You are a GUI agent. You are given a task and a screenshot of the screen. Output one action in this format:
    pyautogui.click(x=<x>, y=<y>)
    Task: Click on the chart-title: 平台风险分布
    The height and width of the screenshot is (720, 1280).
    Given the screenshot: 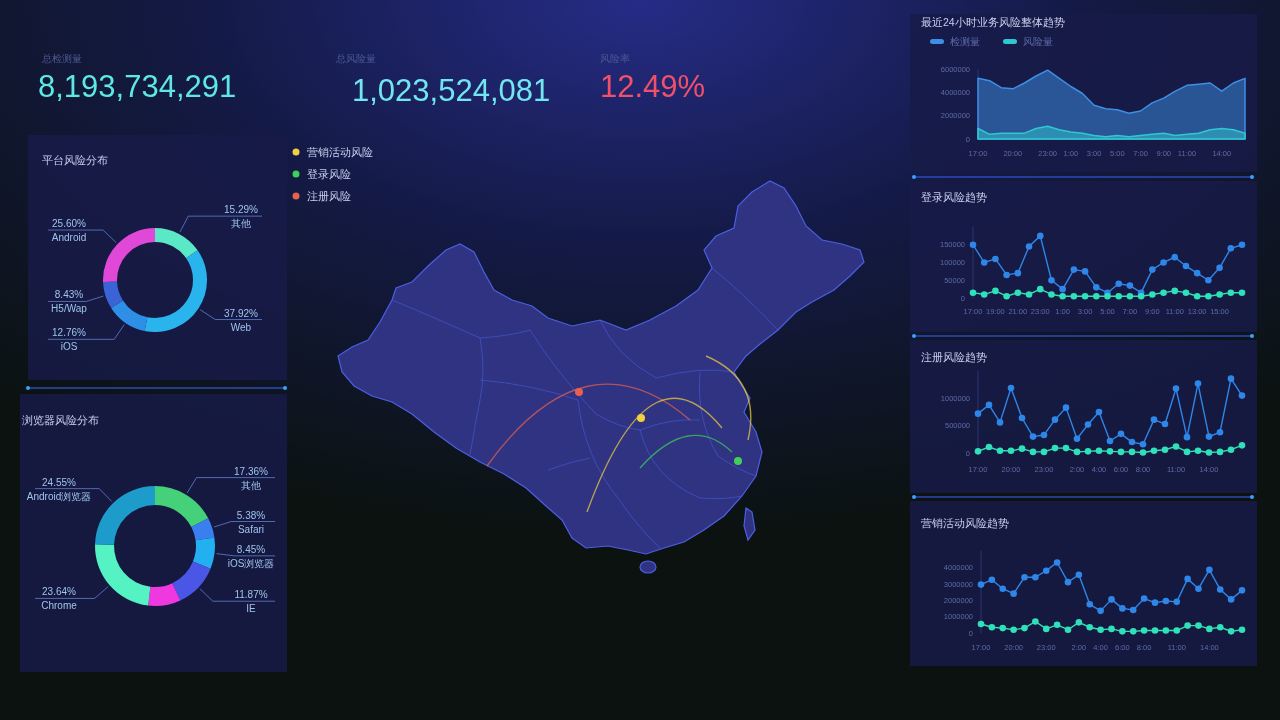 What is the action you would take?
    pyautogui.click(x=75, y=160)
    